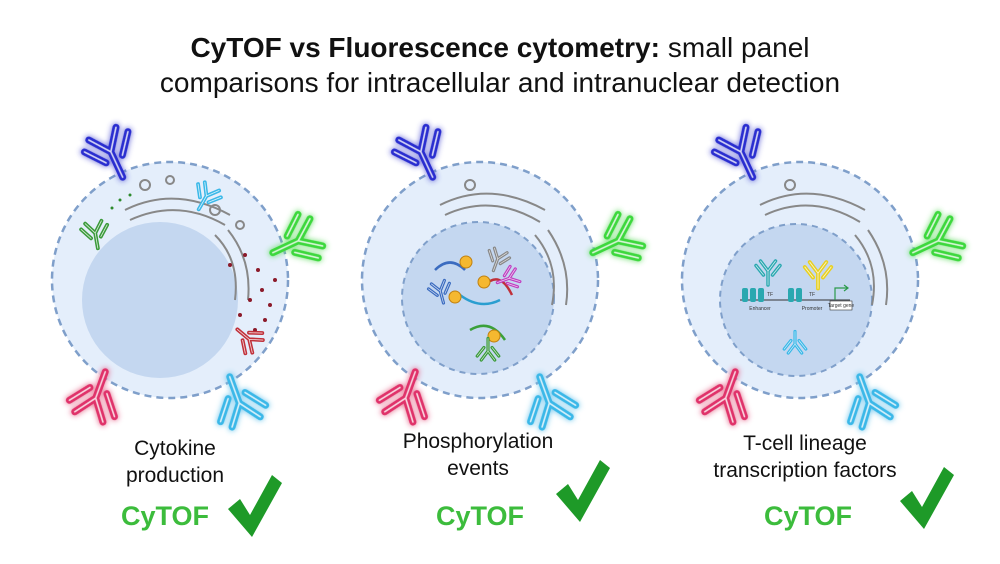  I want to click on title-rest: small panel, so click(739, 47).